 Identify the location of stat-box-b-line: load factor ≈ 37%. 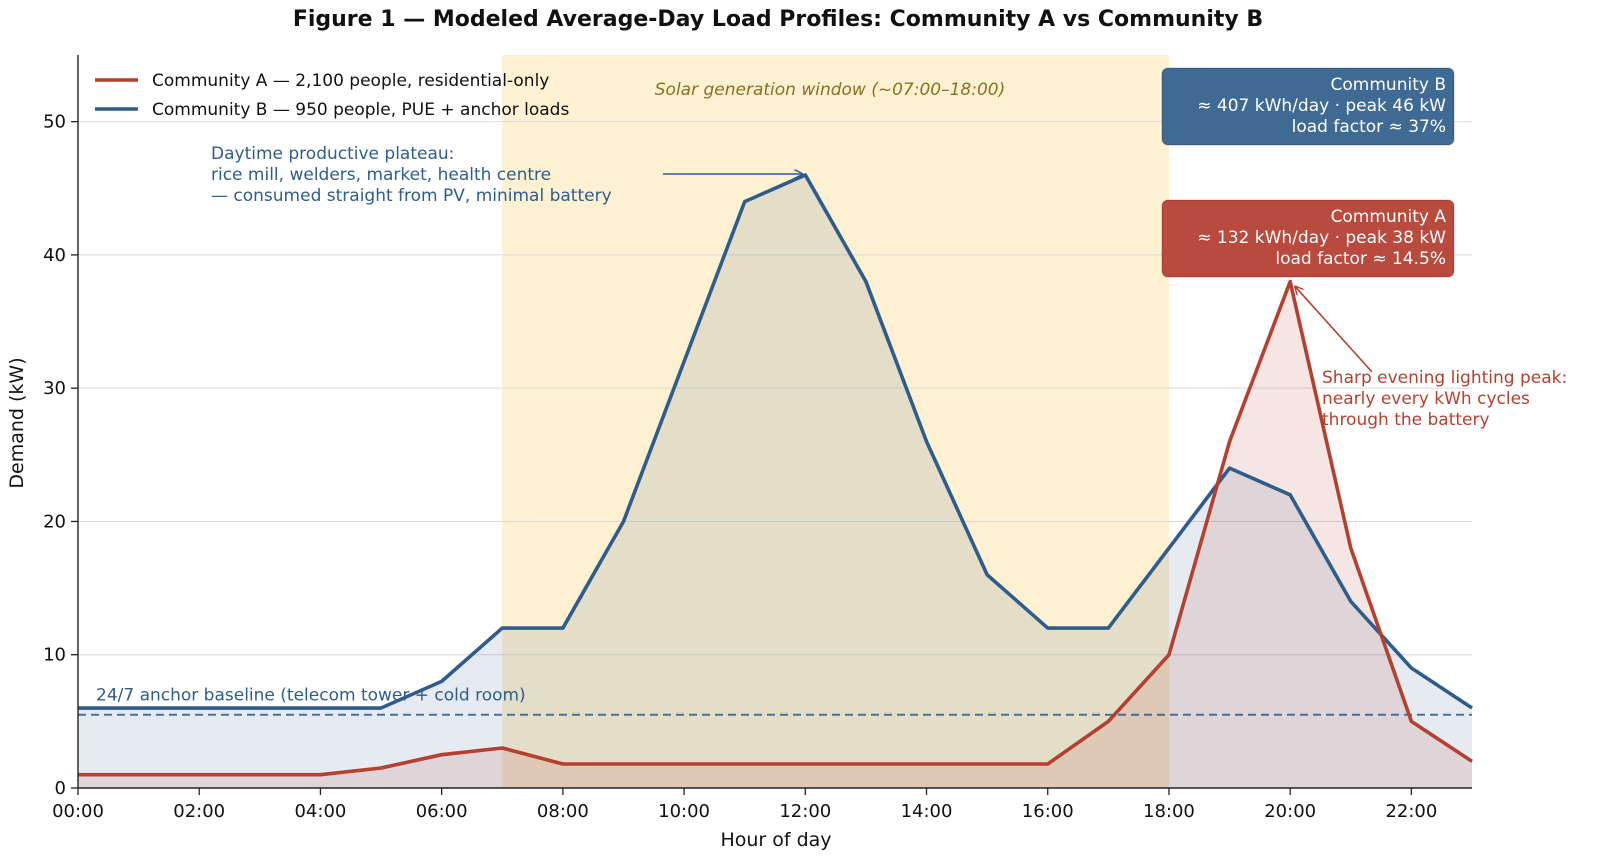
(1369, 127).